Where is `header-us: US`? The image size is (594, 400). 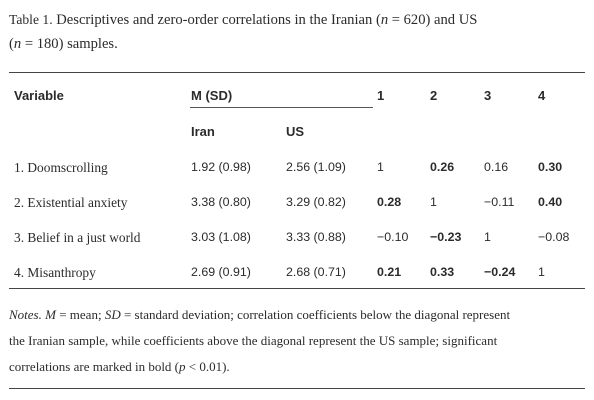 header-us: US is located at coordinates (295, 131).